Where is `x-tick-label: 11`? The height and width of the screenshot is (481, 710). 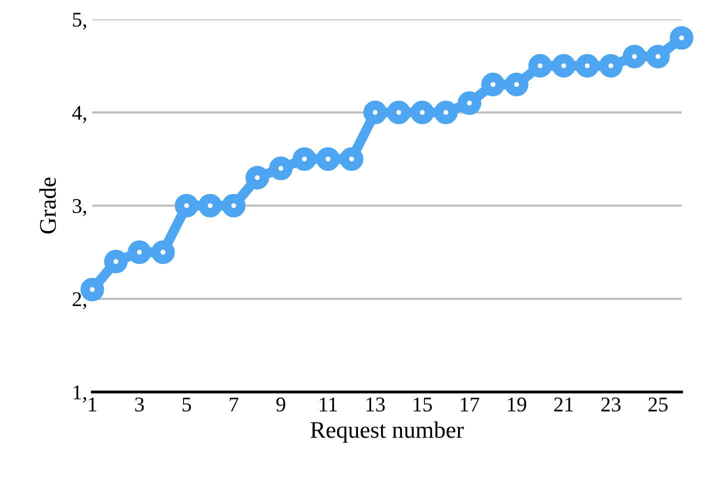
x-tick-label: 11 is located at coordinates (328, 405).